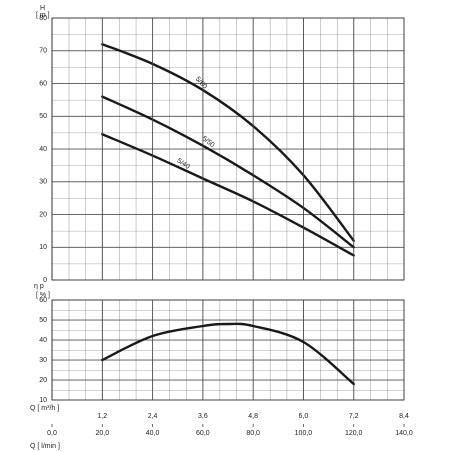 The height and width of the screenshot is (452, 452). Describe the element at coordinates (44, 408) in the screenshot. I see `x-axis-label: Q [ m³/h ]` at that location.